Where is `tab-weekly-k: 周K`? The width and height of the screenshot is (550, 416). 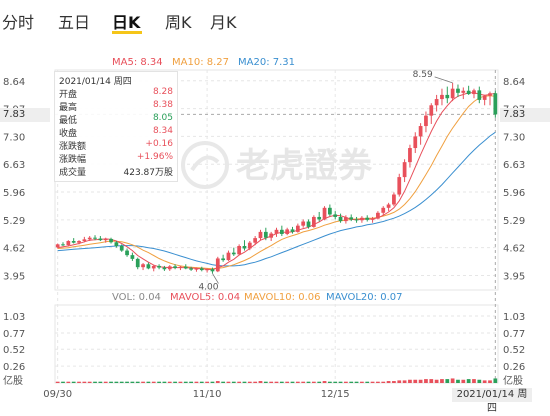 tab-weekly-k: 周K is located at coordinates (178, 22).